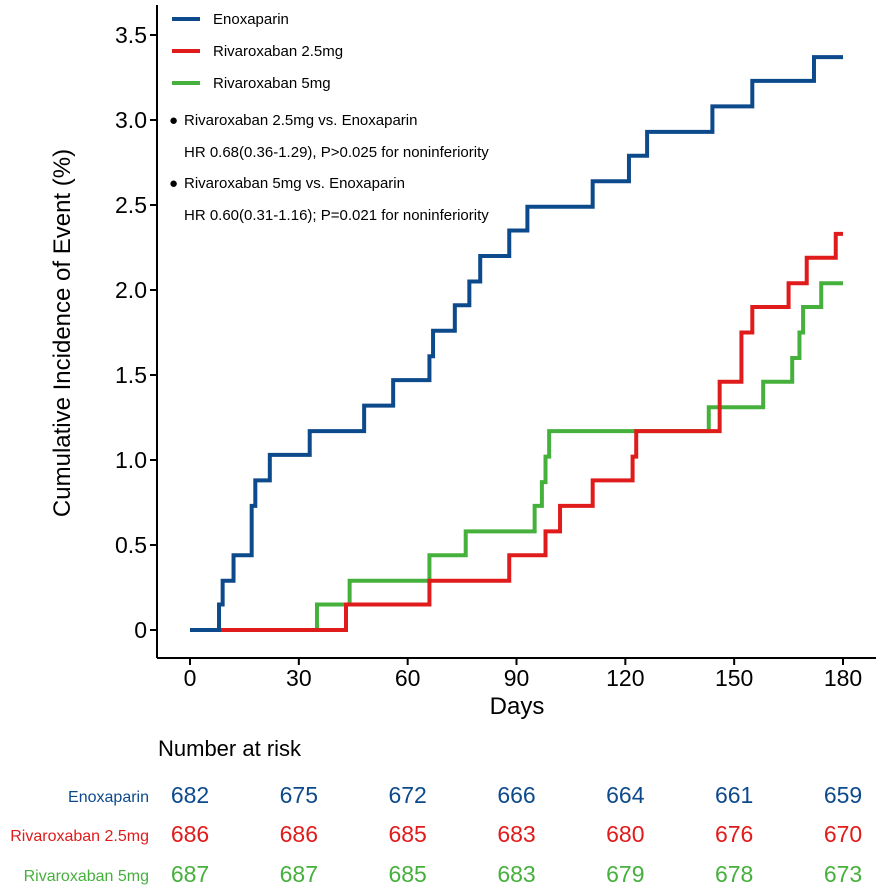 The image size is (884, 892). What do you see at coordinates (251, 19) in the screenshot?
I see `legend-label: Enoxaparin` at bounding box center [251, 19].